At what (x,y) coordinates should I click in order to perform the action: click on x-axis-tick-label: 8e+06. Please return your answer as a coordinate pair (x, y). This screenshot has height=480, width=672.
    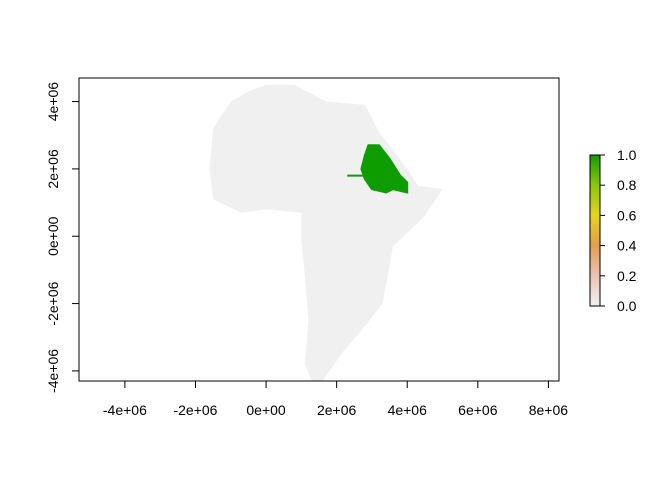
    Looking at the image, I should click on (549, 410).